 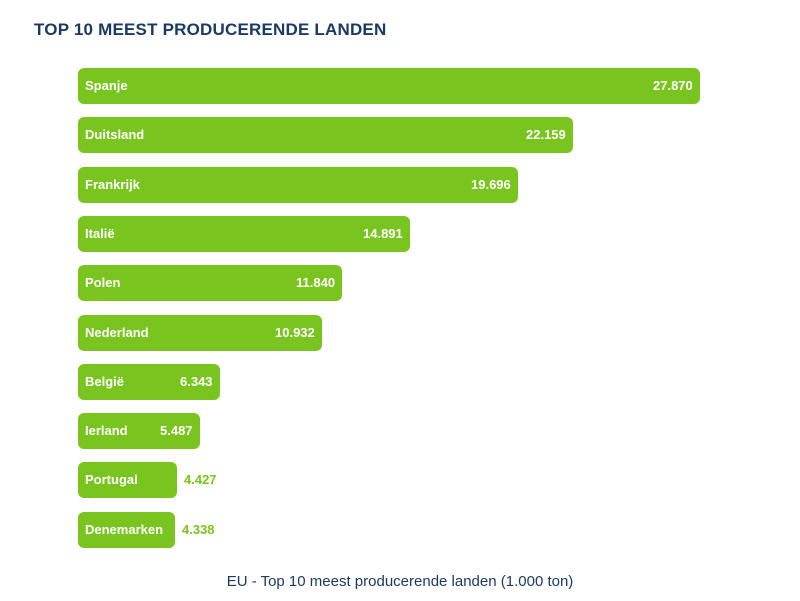 I want to click on bar-italië, so click(x=244, y=234).